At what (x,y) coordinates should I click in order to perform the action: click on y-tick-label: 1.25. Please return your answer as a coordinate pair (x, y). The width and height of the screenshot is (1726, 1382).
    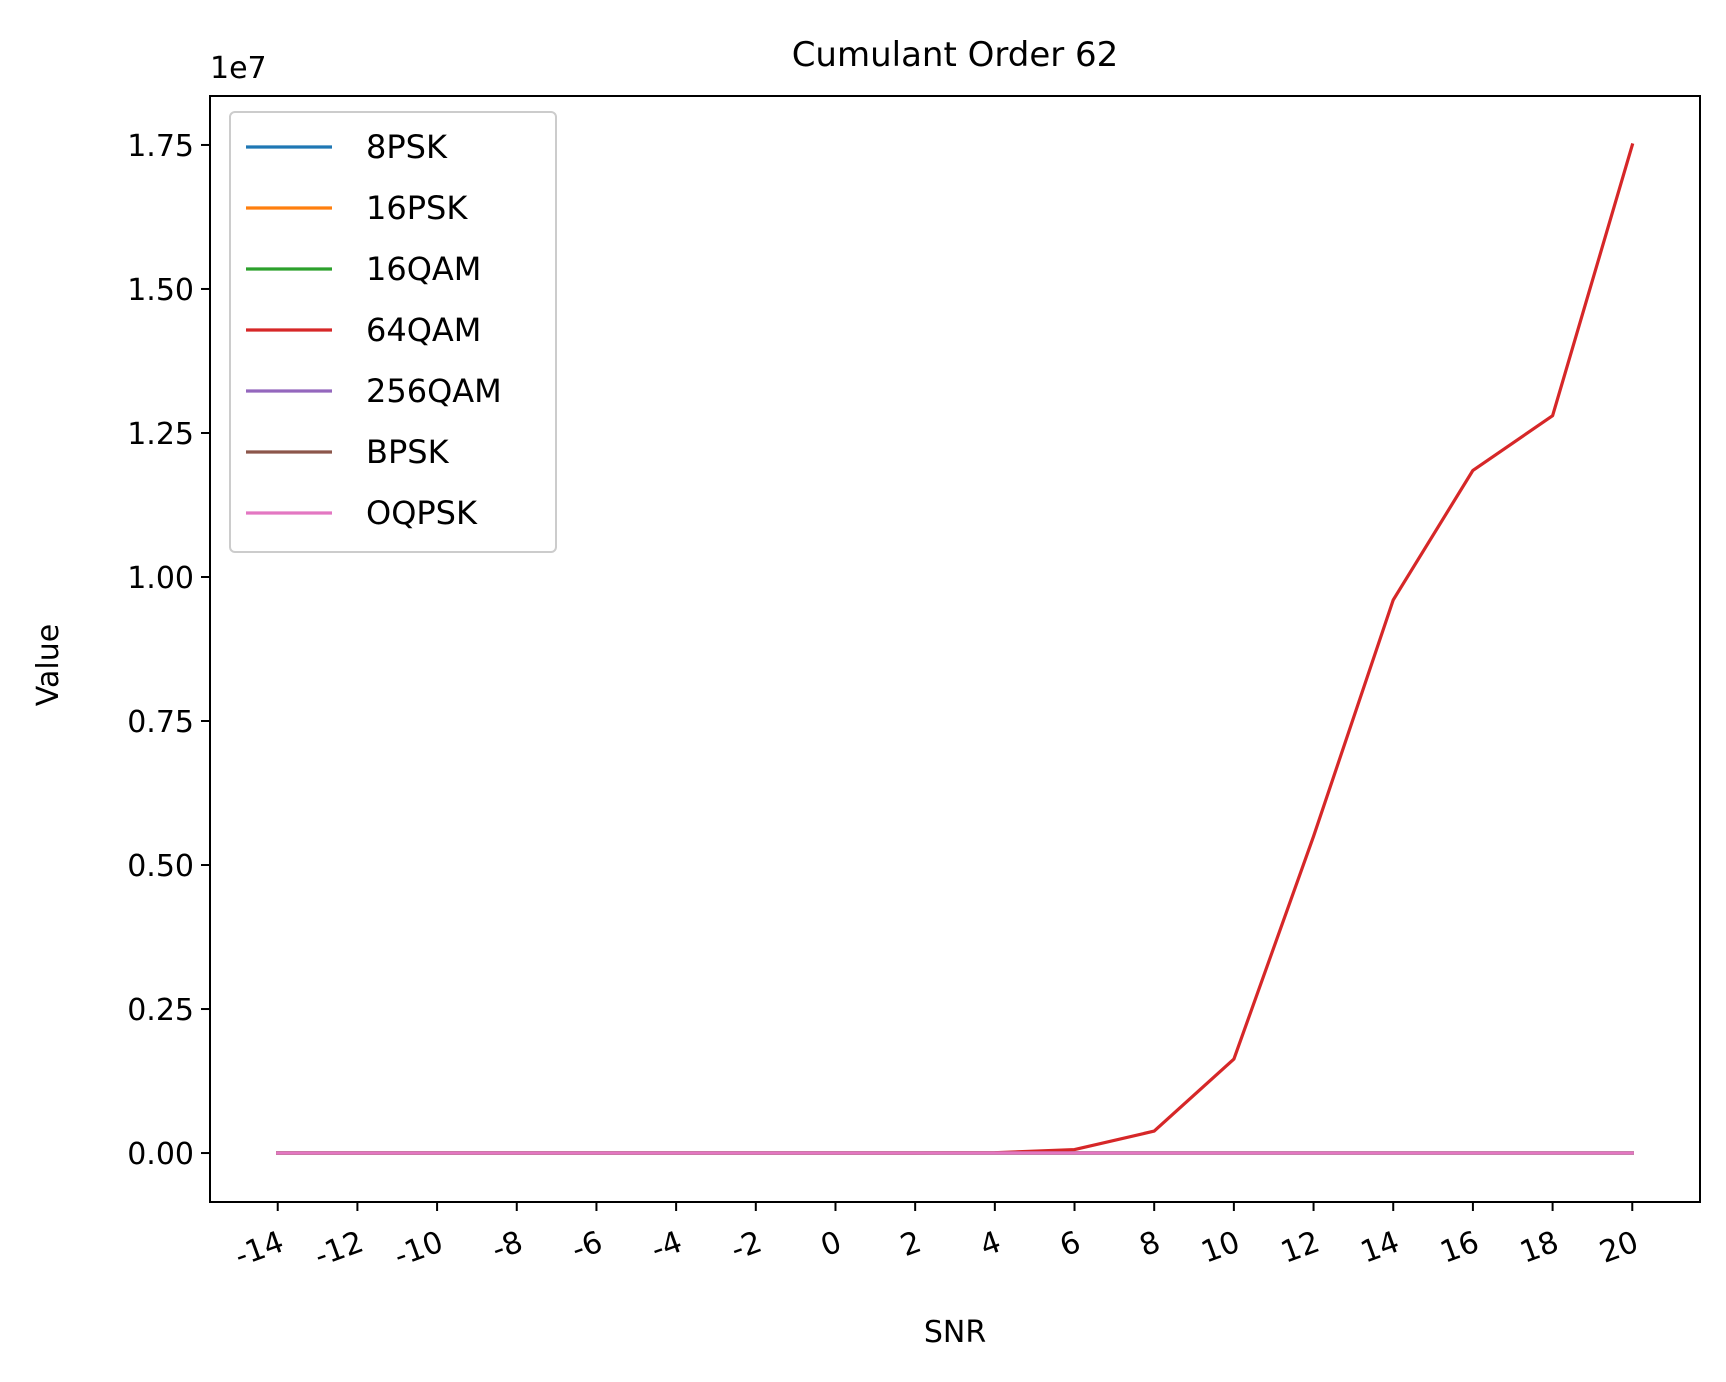
    Looking at the image, I should click on (160, 434).